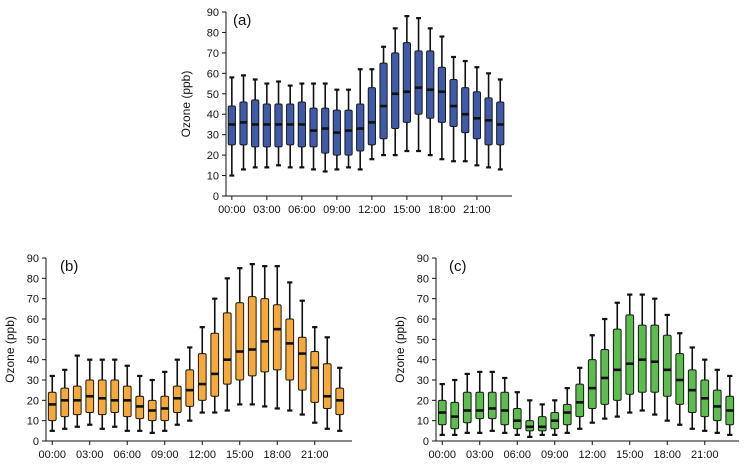  I want to click on panel-label: (b), so click(69, 266).